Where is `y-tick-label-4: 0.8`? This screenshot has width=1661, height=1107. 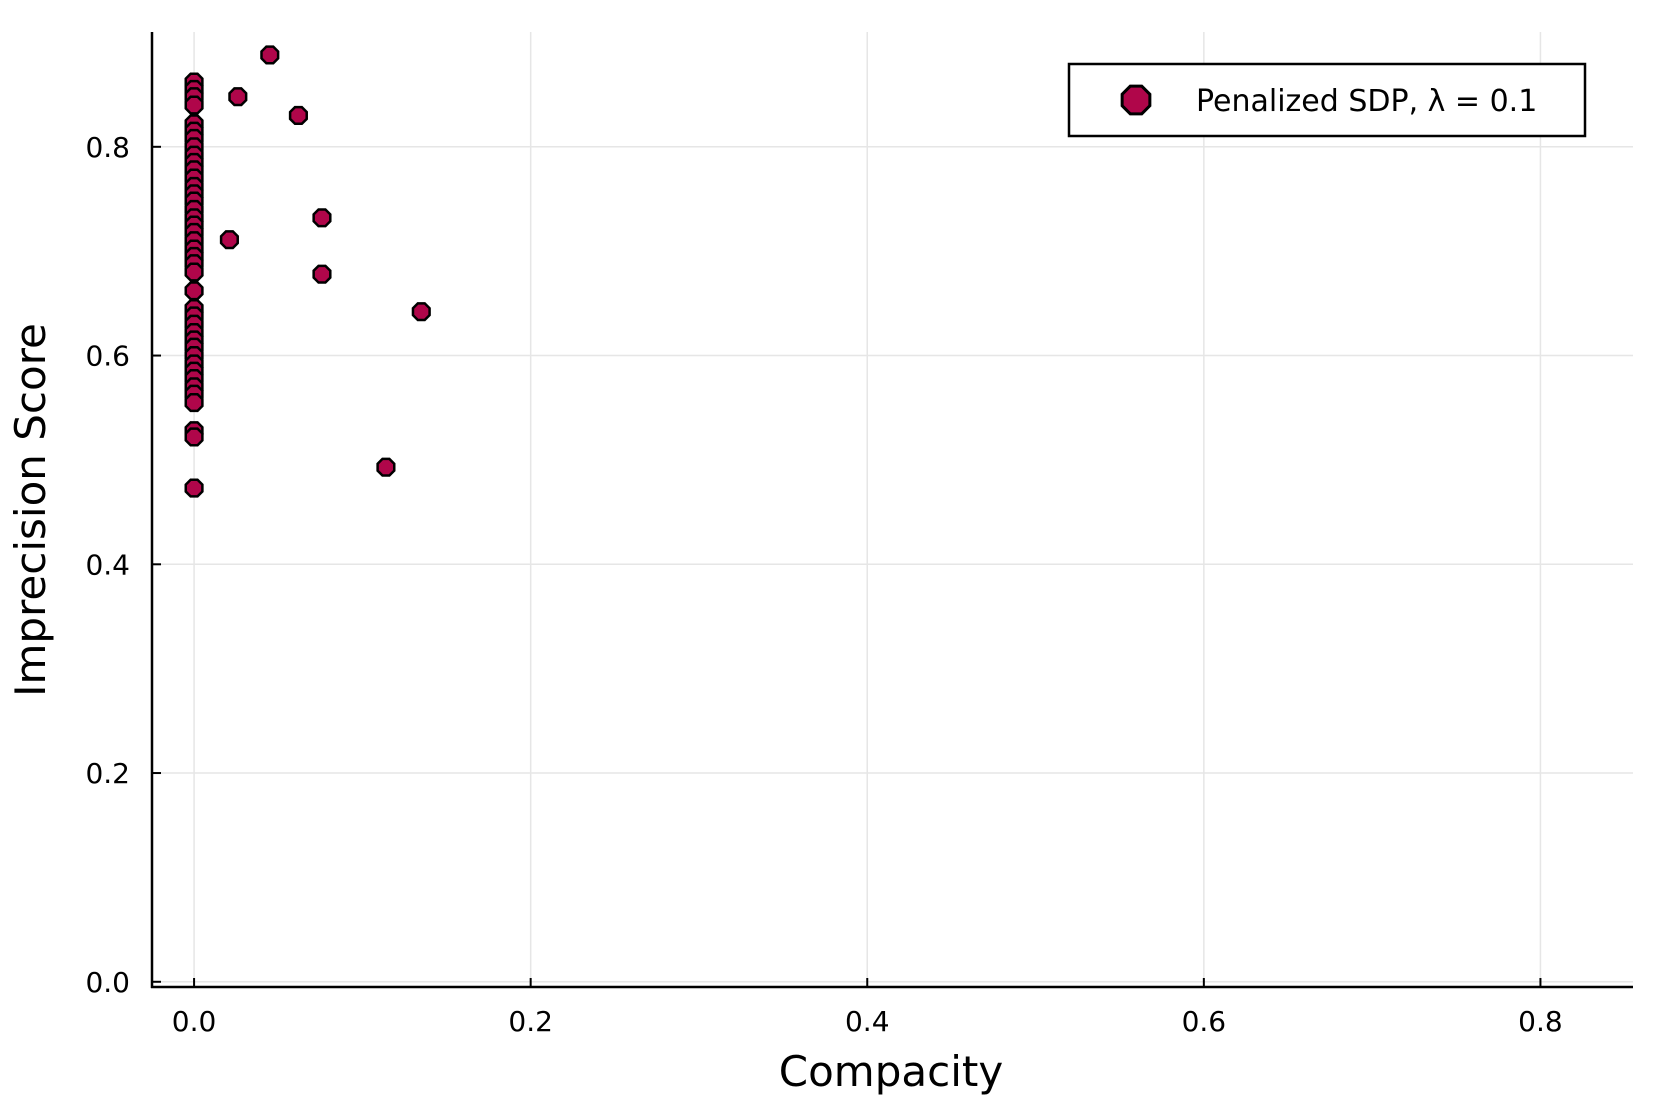 y-tick-label-4: 0.8 is located at coordinates (107, 147).